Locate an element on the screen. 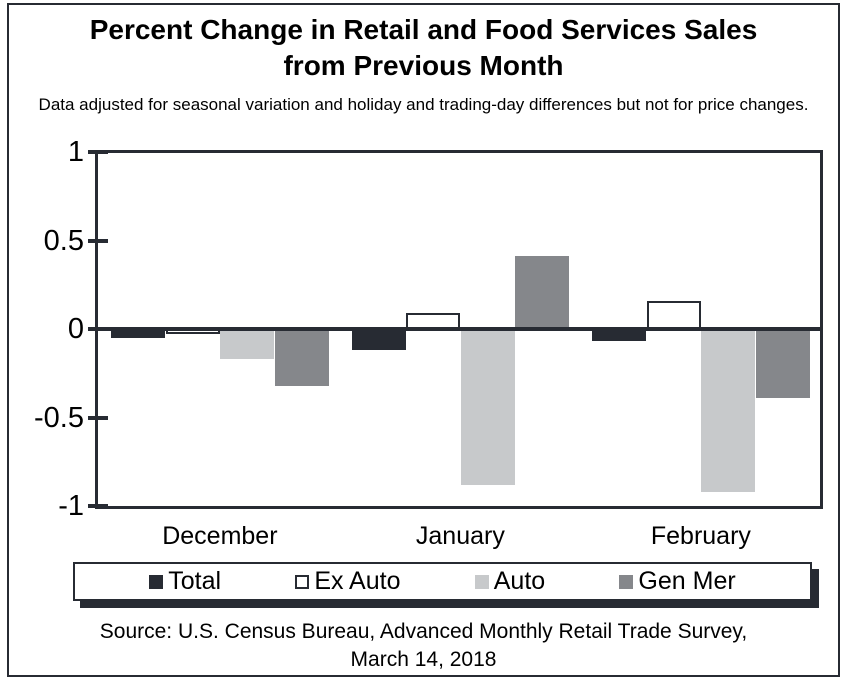 Image resolution: width=847 pixels, height=682 pixels. legend-entry-total: Total is located at coordinates (185, 581).